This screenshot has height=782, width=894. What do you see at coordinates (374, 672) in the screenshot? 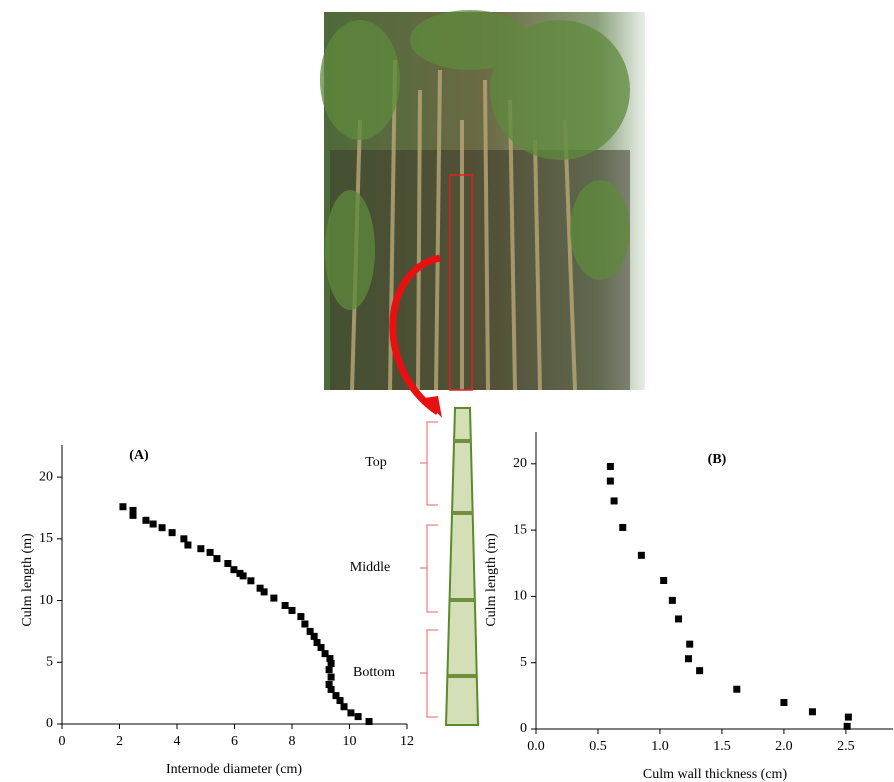
I see `segment-label: Bottom` at bounding box center [374, 672].